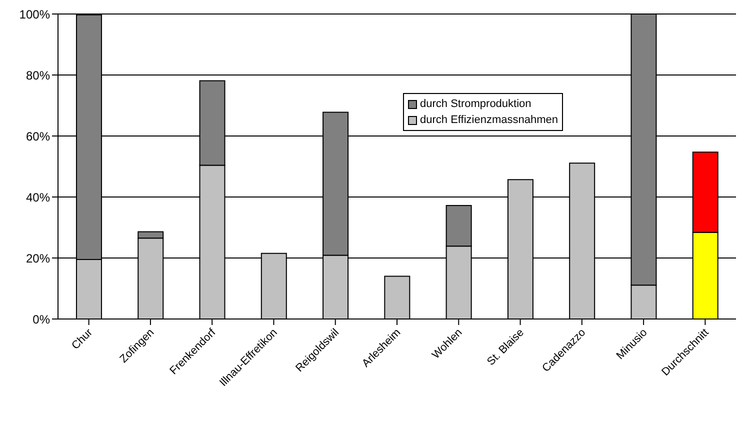 This screenshot has height=437, width=738. I want to click on y-tick-label: 60%, so click(38, 136).